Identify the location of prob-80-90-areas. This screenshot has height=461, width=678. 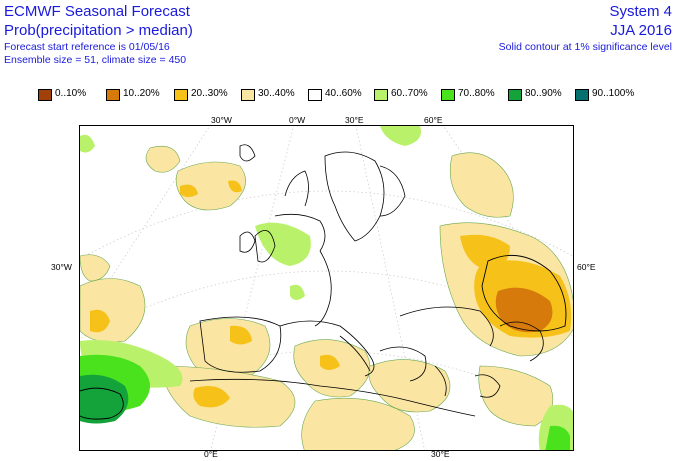
(104, 399).